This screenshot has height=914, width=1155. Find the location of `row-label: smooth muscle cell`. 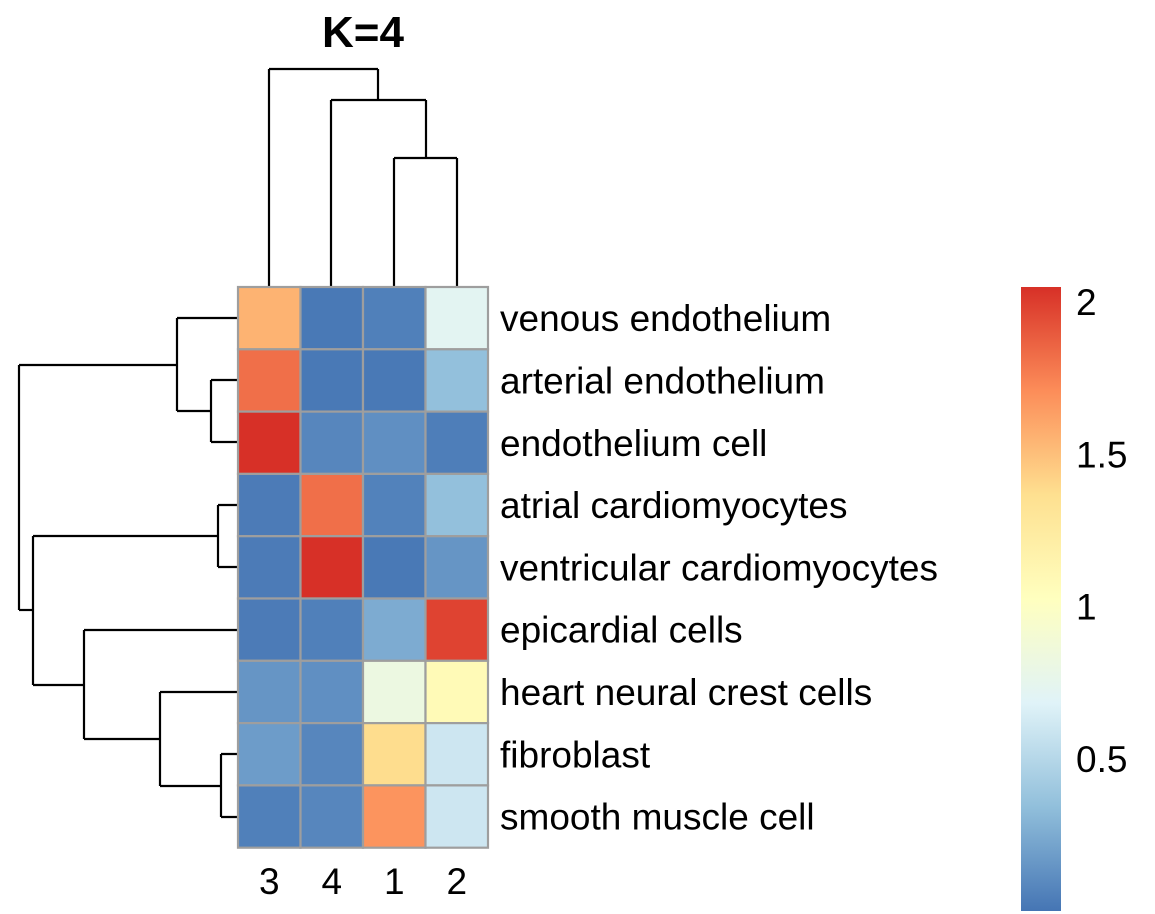

row-label: smooth muscle cell is located at coordinates (657, 817).